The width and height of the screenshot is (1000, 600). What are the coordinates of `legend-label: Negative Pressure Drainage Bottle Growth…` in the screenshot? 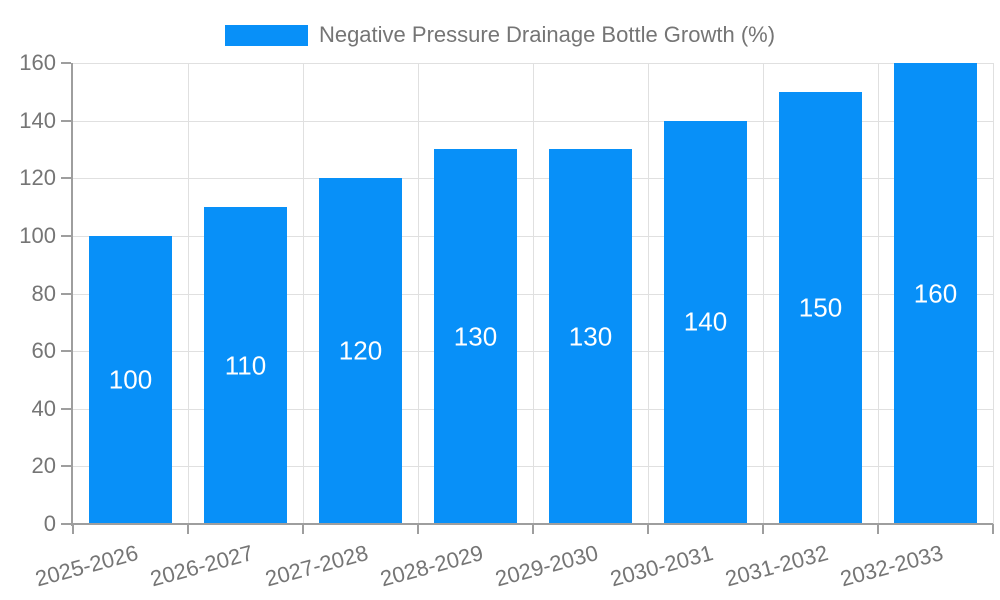 It's located at (547, 34).